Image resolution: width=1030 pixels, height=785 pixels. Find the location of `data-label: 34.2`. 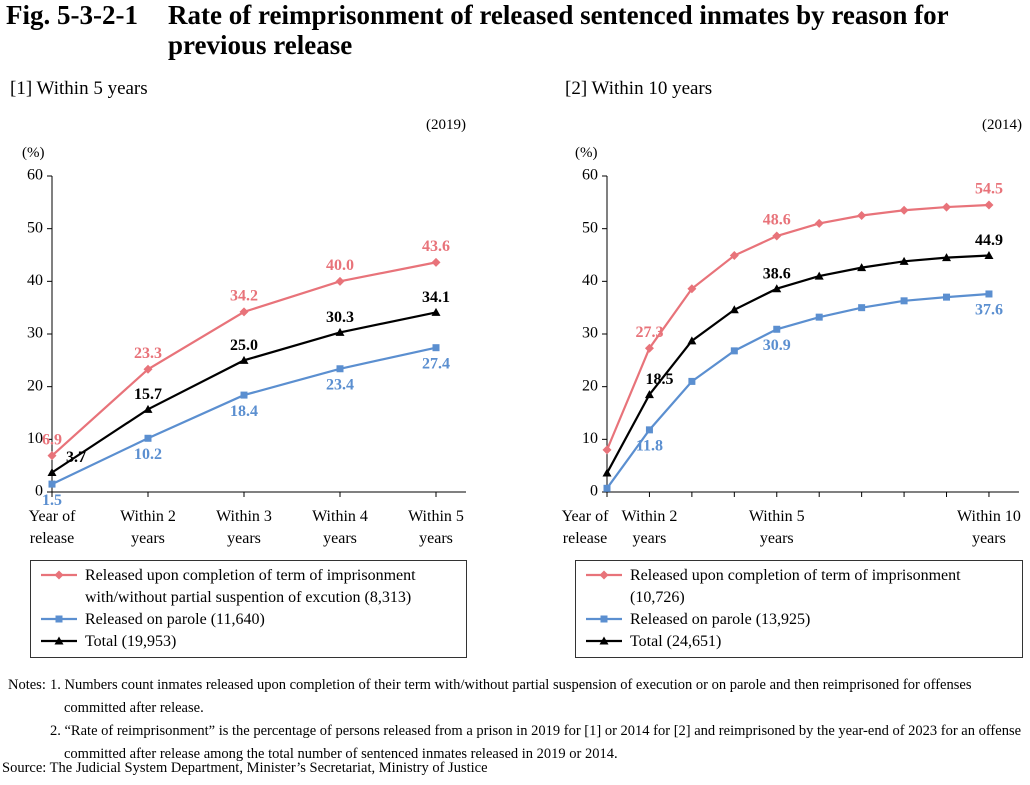

data-label: 34.2 is located at coordinates (244, 296).